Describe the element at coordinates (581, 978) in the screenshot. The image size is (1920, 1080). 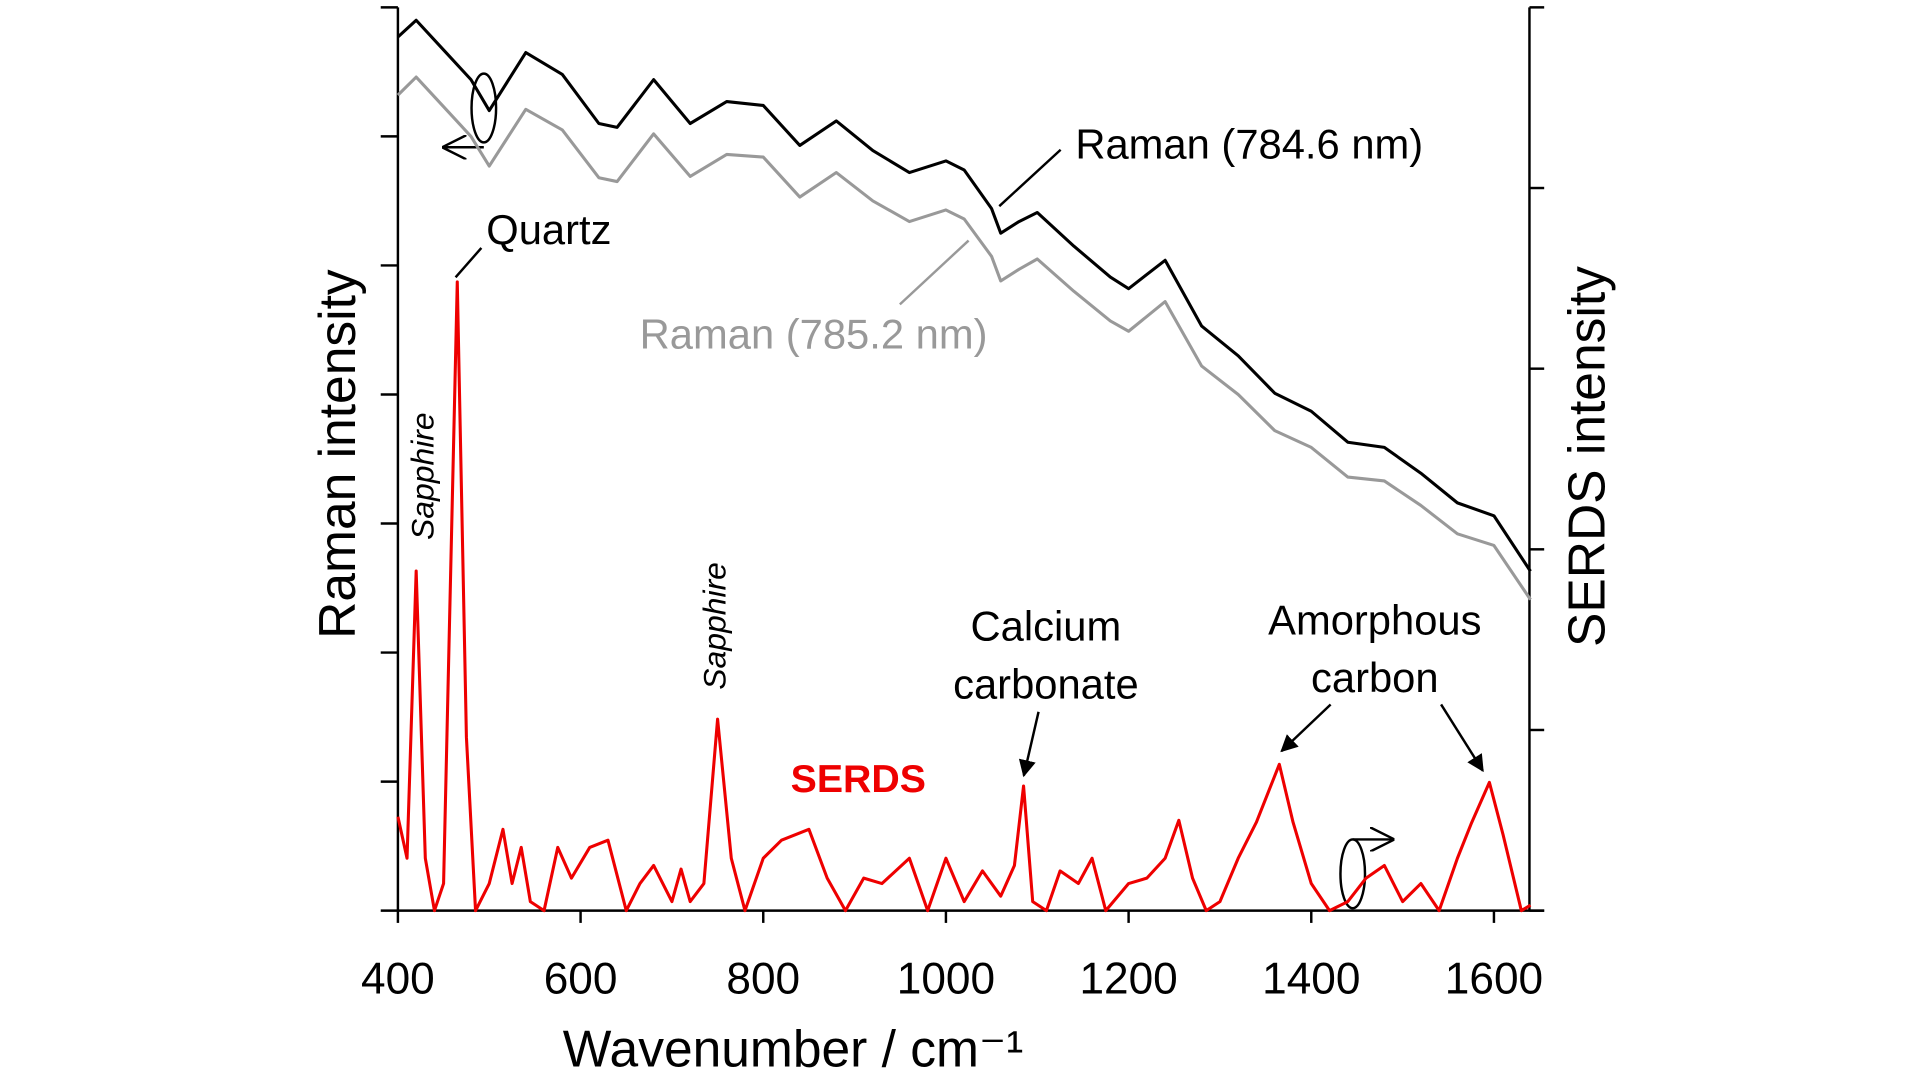
I see `x-tick-label: 600` at that location.